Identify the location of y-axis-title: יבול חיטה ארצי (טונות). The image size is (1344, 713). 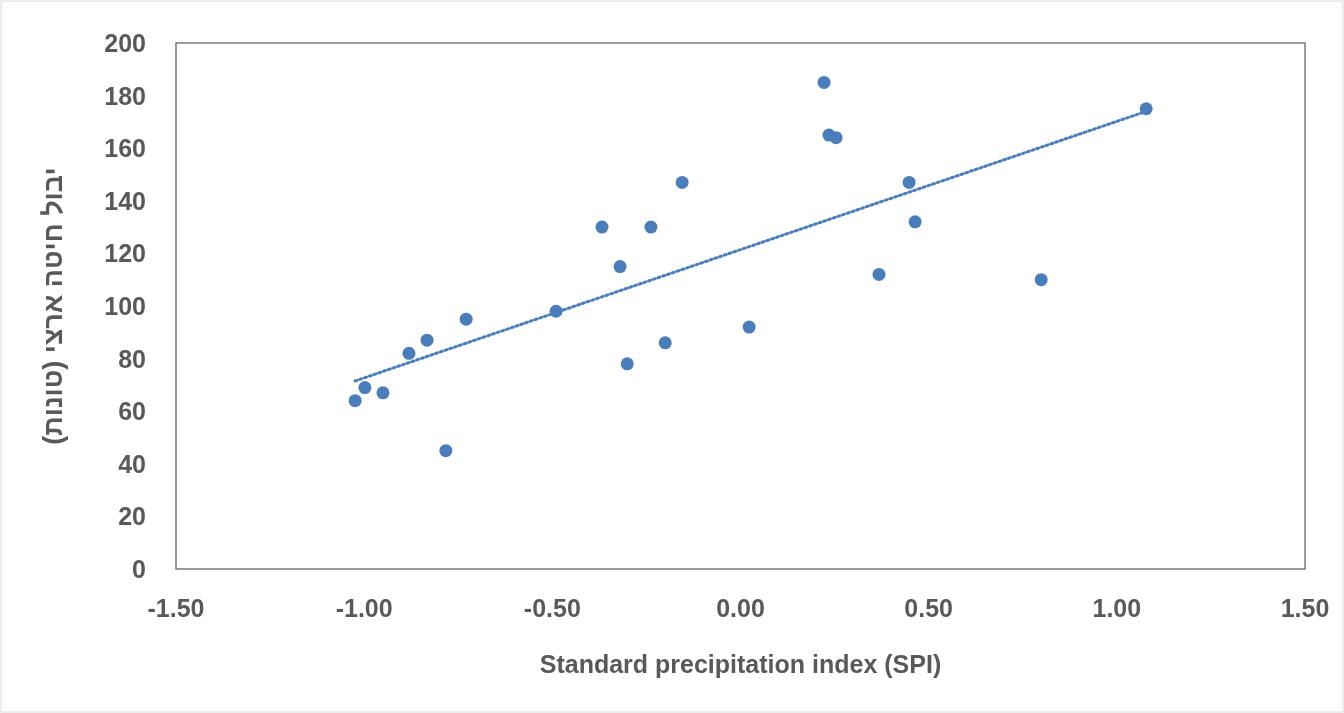
(53, 306).